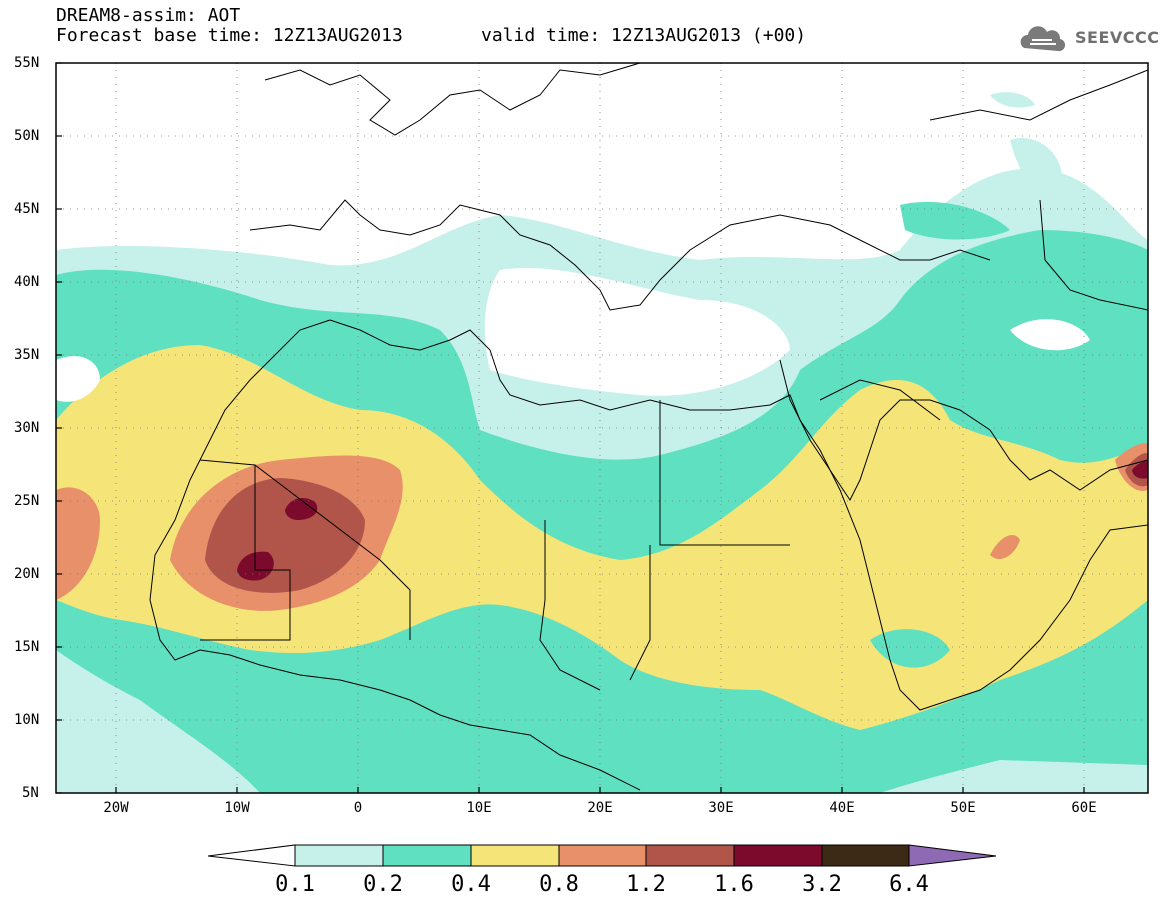  What do you see at coordinates (27, 282) in the screenshot?
I see `lat-label: 40N` at bounding box center [27, 282].